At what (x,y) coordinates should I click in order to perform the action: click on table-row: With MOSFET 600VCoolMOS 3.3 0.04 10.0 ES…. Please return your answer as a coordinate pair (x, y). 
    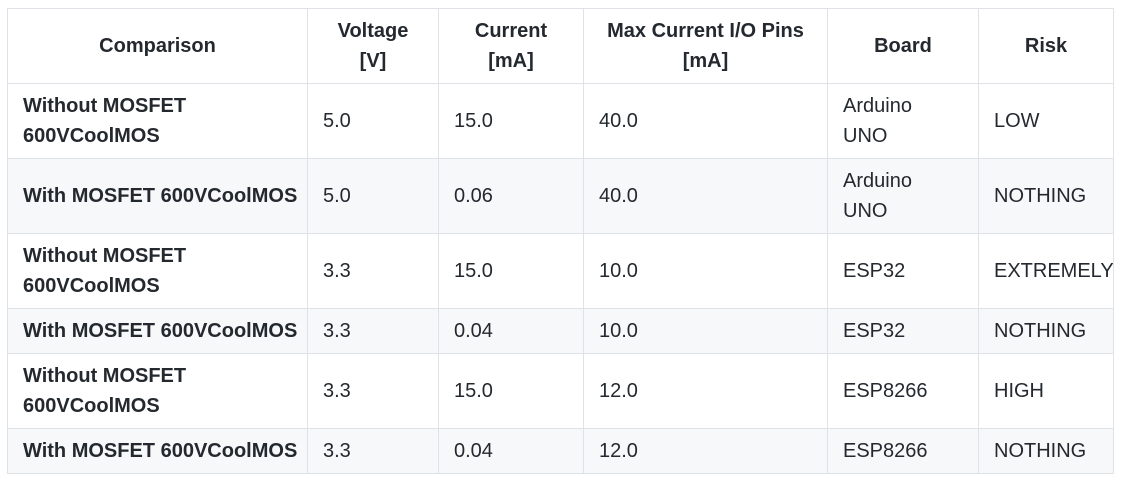
    Looking at the image, I should click on (560, 331).